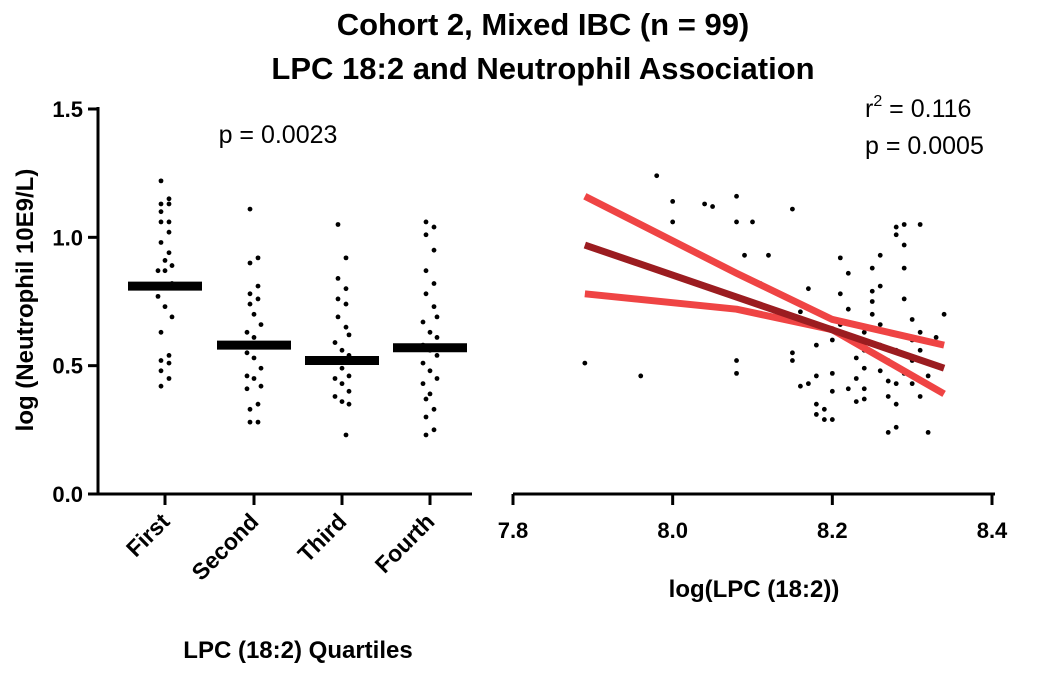 Image resolution: width=1046 pixels, height=673 pixels. What do you see at coordinates (832, 530) in the screenshot?
I see `x-tick-label: 8.2` at bounding box center [832, 530].